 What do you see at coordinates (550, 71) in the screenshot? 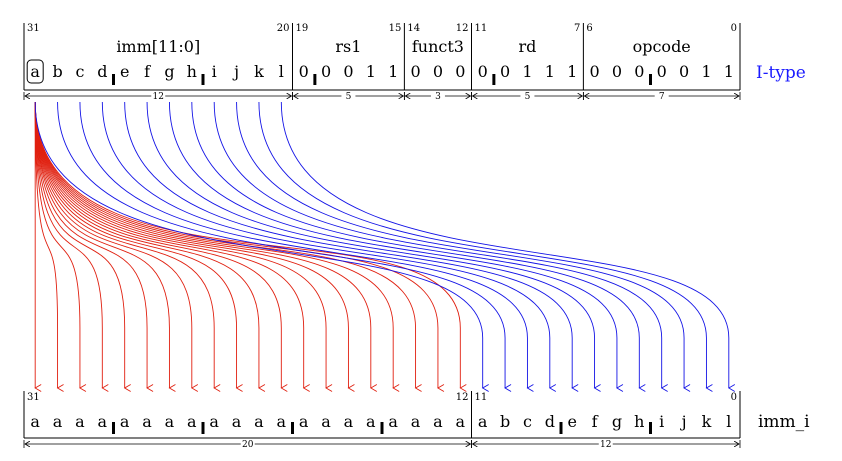
I see `top-field-3-bit-3: 1` at bounding box center [550, 71].